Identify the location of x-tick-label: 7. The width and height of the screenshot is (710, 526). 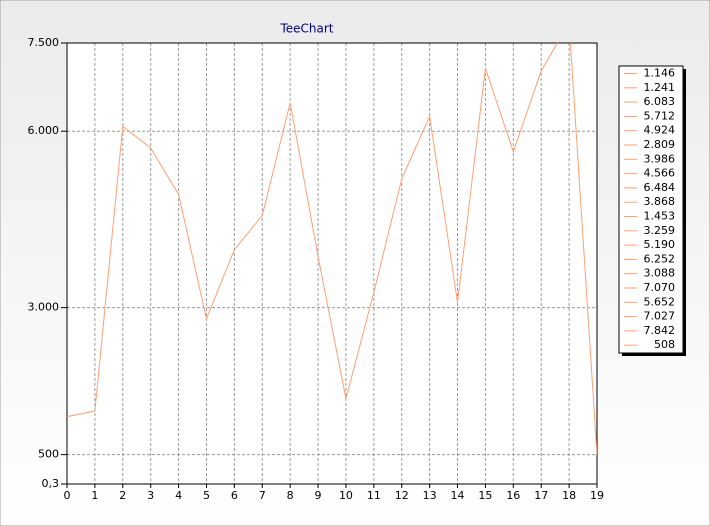
(262, 495).